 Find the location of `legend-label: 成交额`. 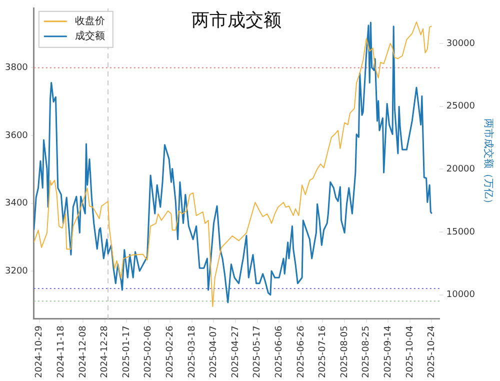

legend-label: 成交额 is located at coordinates (89, 36).